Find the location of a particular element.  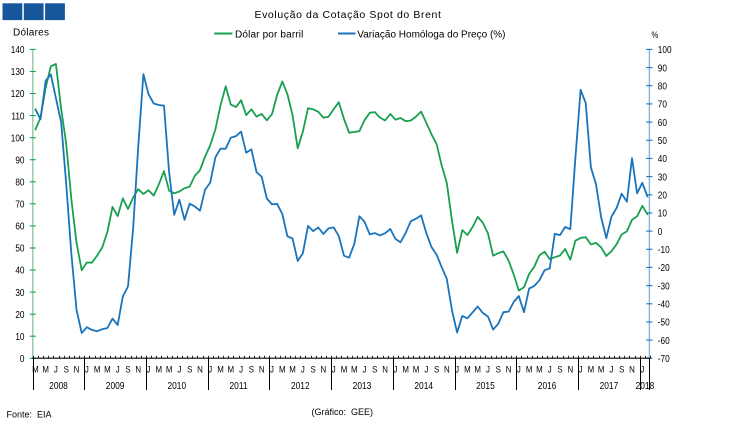

svg-text: 2010 is located at coordinates (176, 385).